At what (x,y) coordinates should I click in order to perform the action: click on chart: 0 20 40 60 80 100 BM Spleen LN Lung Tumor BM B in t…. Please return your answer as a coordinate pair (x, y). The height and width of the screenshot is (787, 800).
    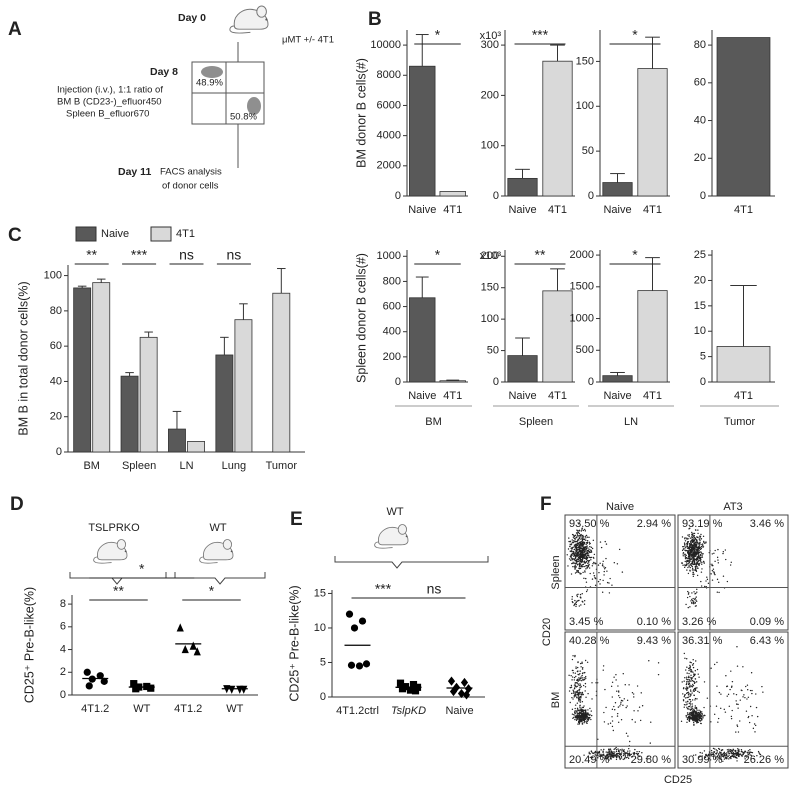
    Looking at the image, I should click on (160, 349).